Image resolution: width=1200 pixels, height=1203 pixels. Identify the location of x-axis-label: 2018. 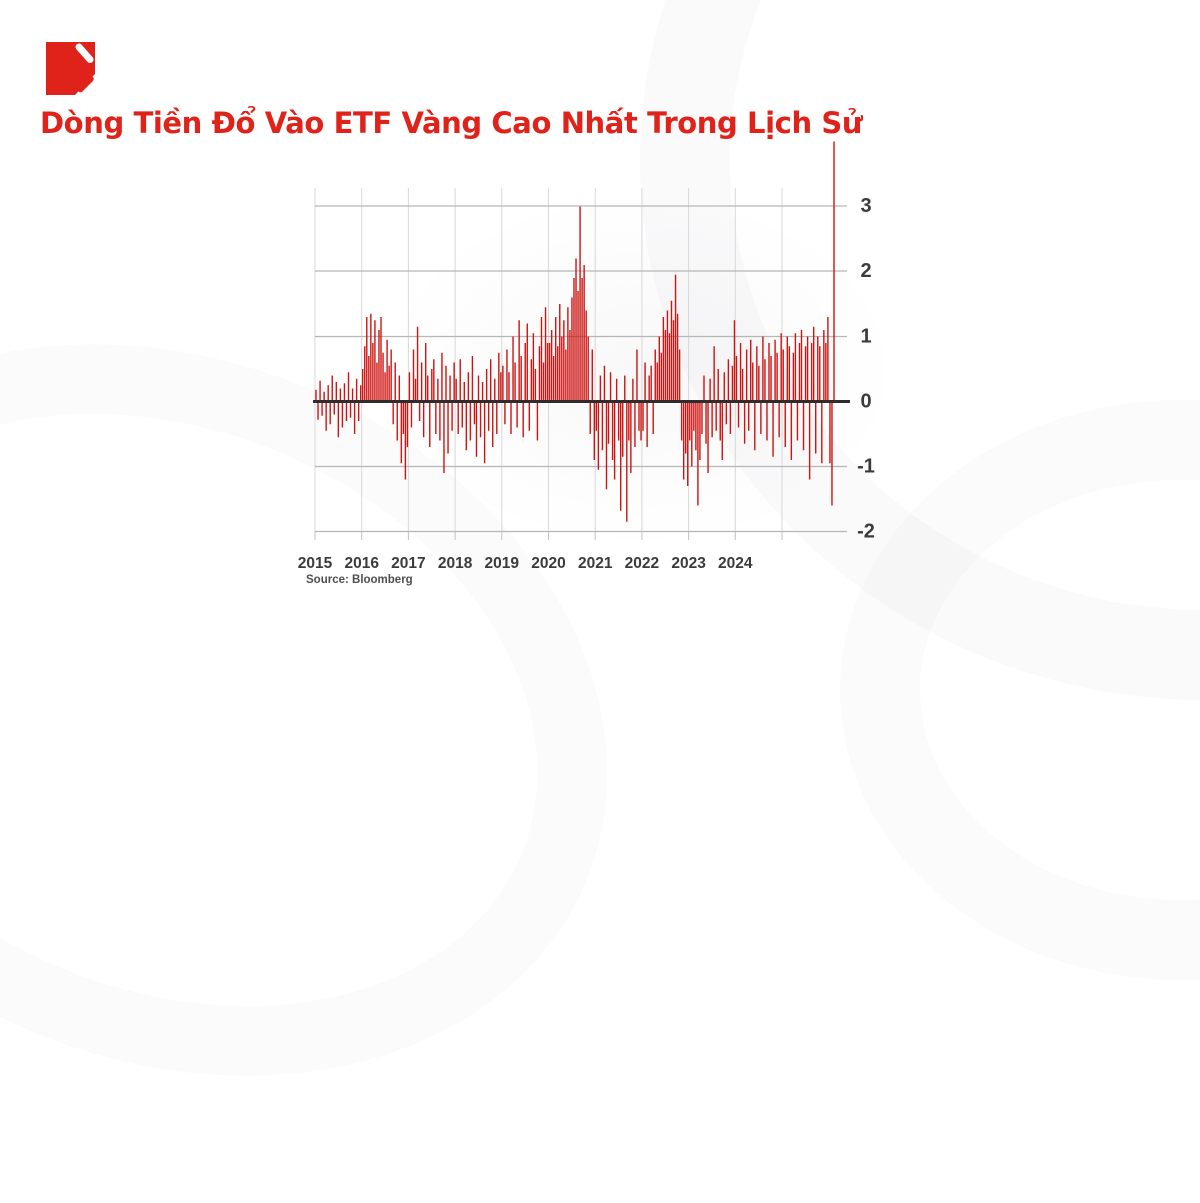
(455, 563).